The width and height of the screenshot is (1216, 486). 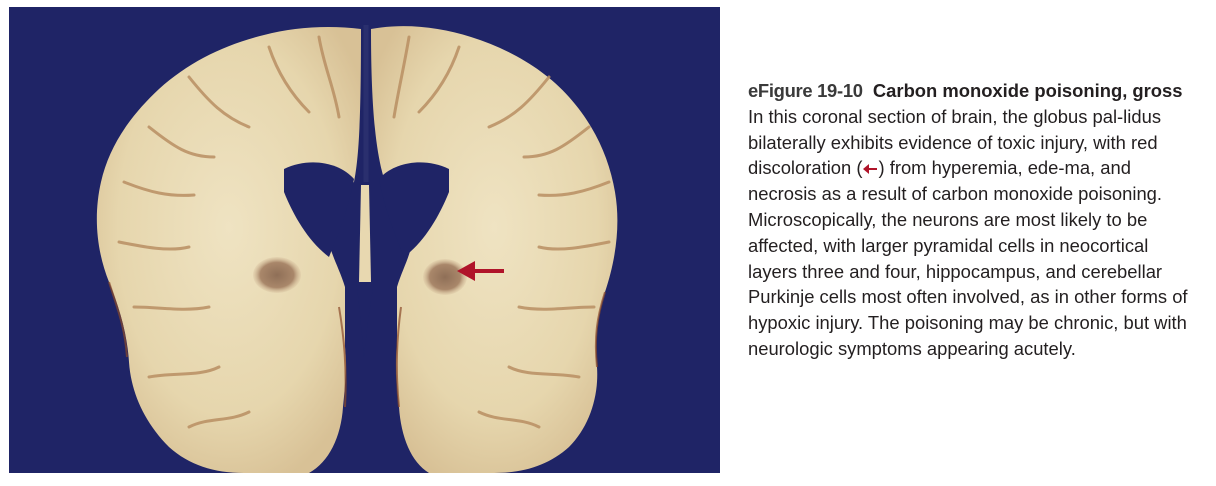 I want to click on septum, so click(x=365, y=233).